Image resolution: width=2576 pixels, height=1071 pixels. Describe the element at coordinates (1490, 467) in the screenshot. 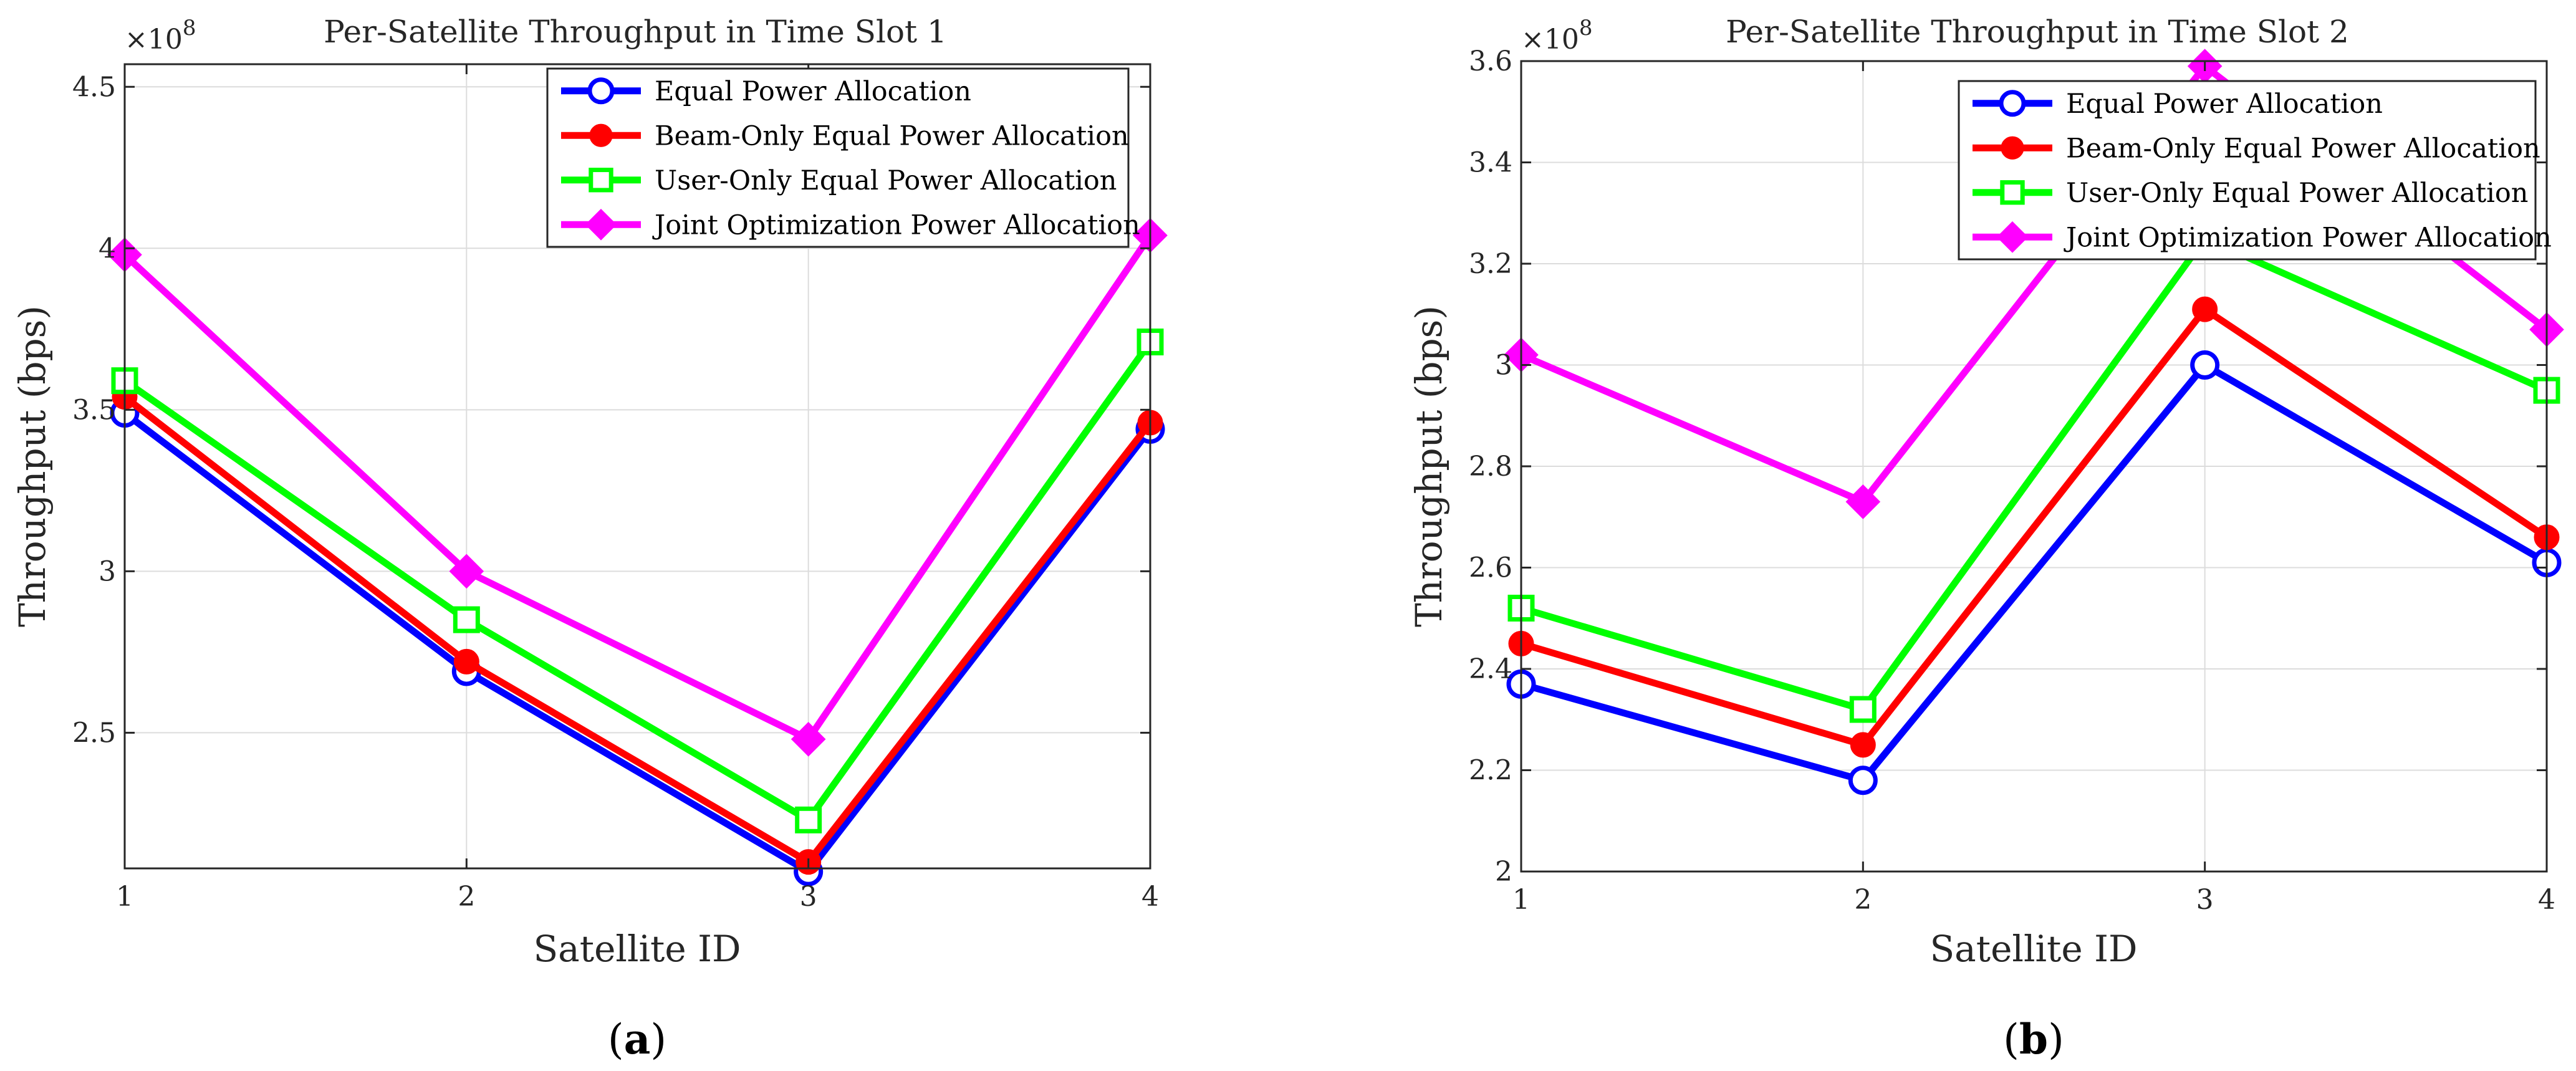

I see `y-tick-label: 2.8` at that location.